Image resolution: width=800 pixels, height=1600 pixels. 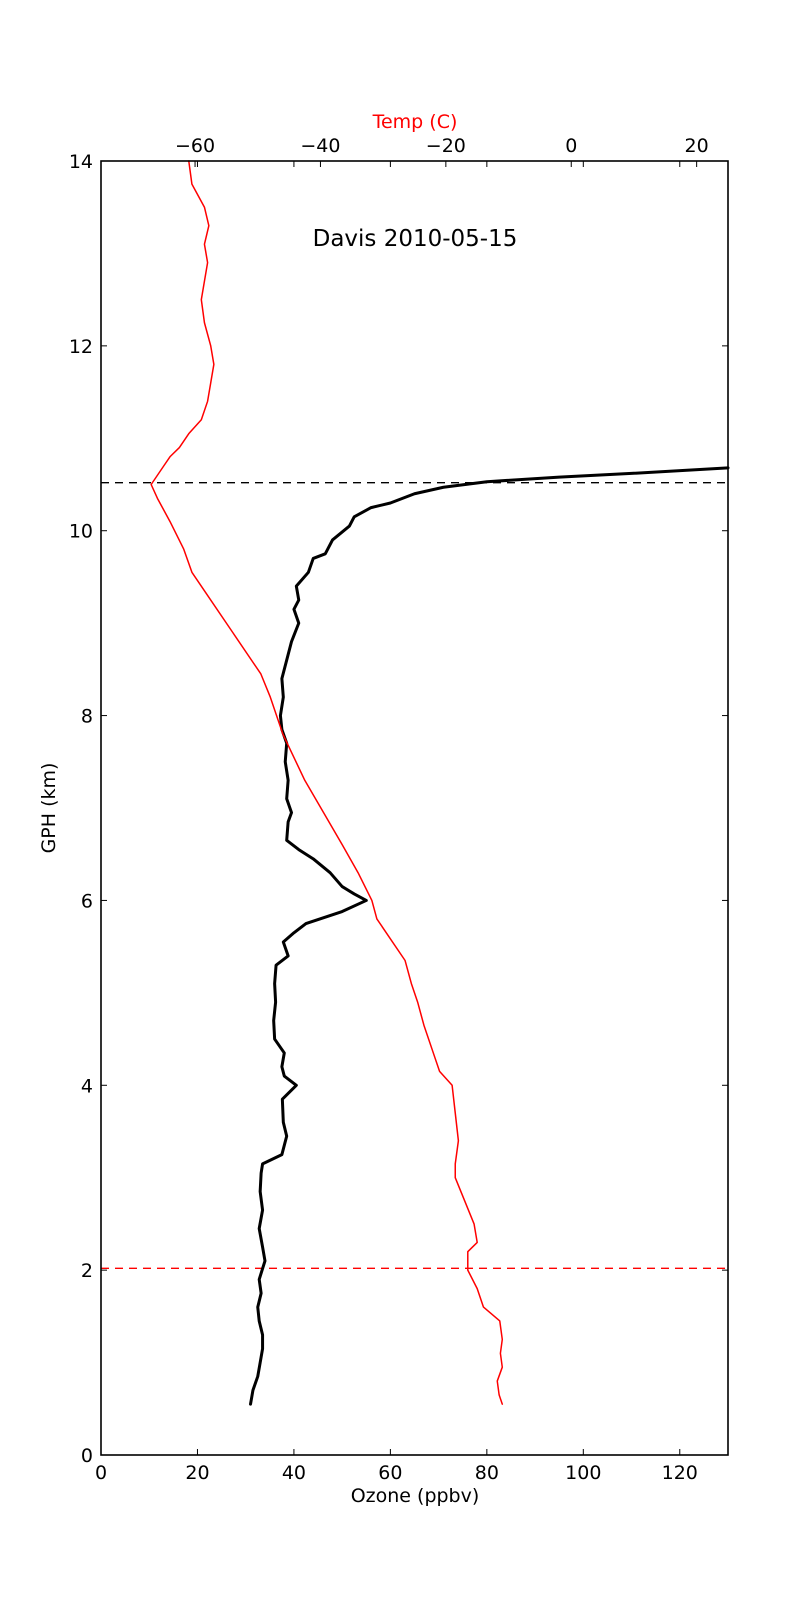 I want to click on y-tick-label: 4, so click(x=87, y=1086).